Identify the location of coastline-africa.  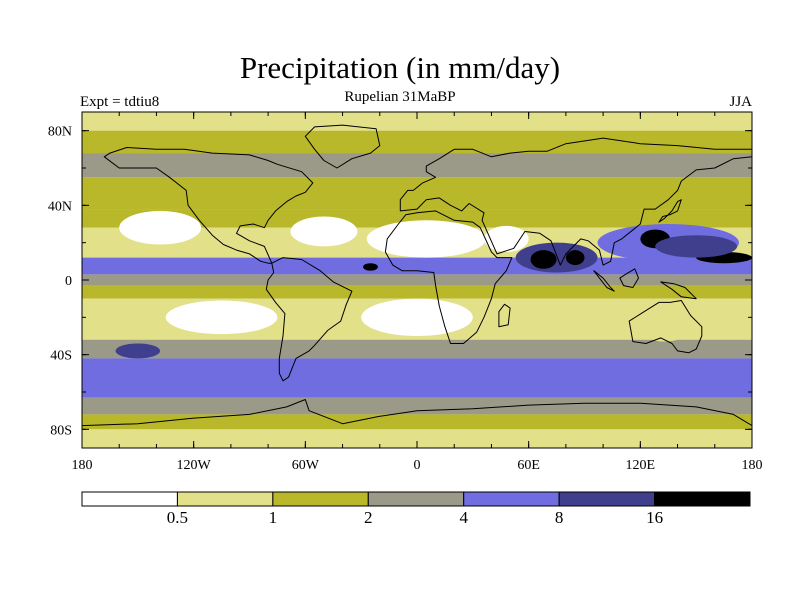
(448, 277).